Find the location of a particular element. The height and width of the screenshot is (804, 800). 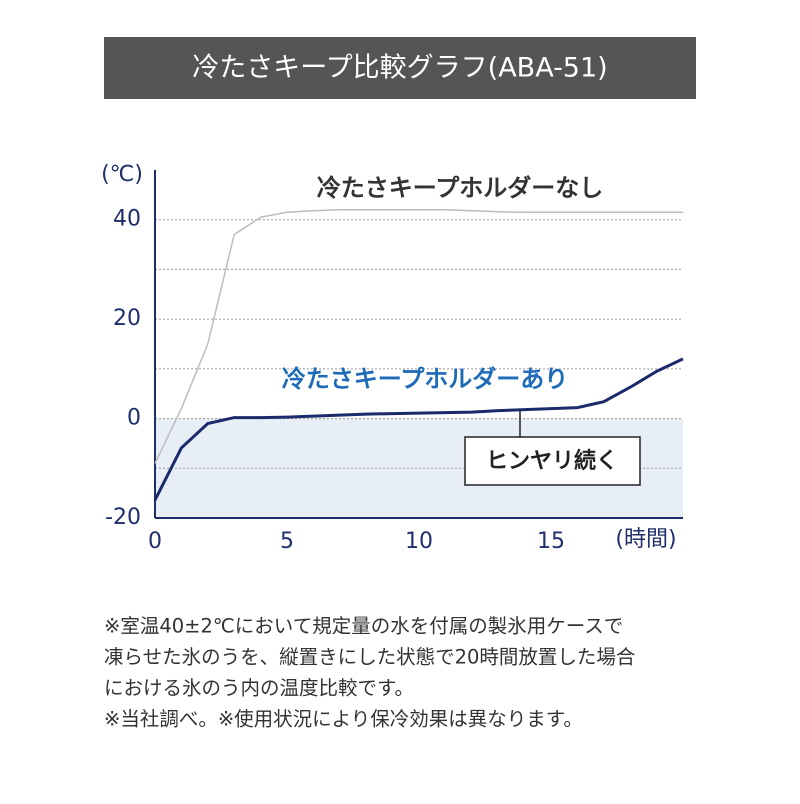

series-line is located at coordinates (418, 429).